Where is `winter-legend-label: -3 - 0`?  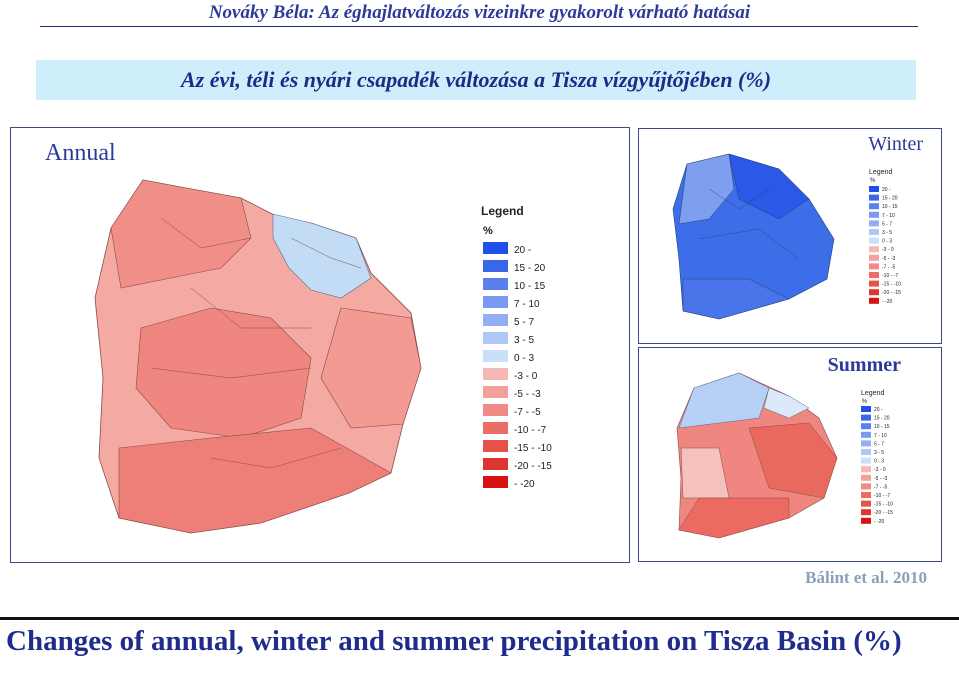 winter-legend-label: -3 - 0 is located at coordinates (888, 250).